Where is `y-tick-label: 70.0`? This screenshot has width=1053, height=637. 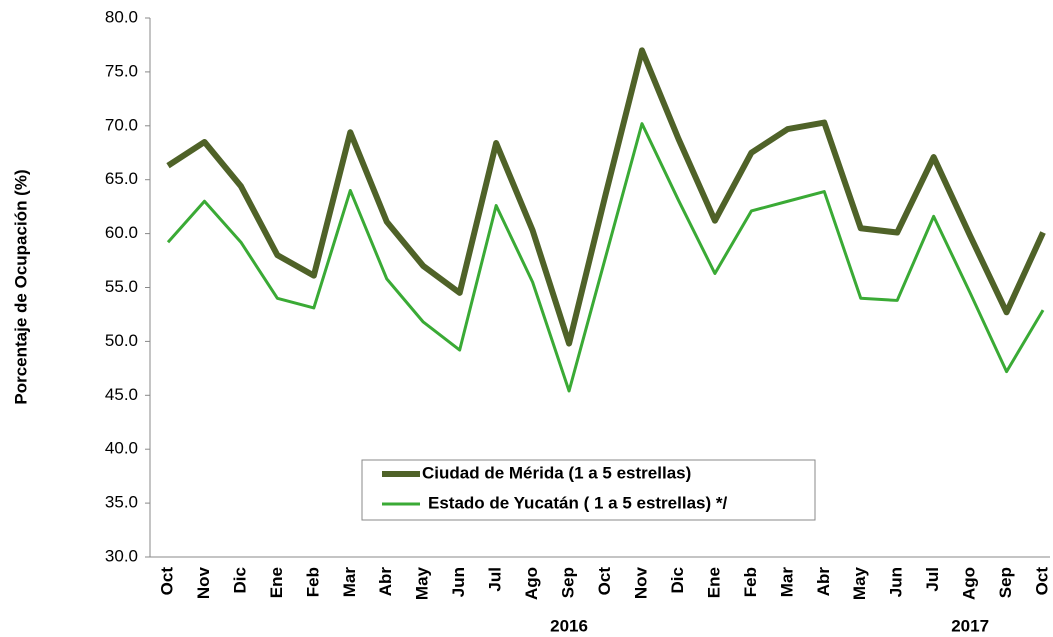 y-tick-label: 70.0 is located at coordinates (121, 124).